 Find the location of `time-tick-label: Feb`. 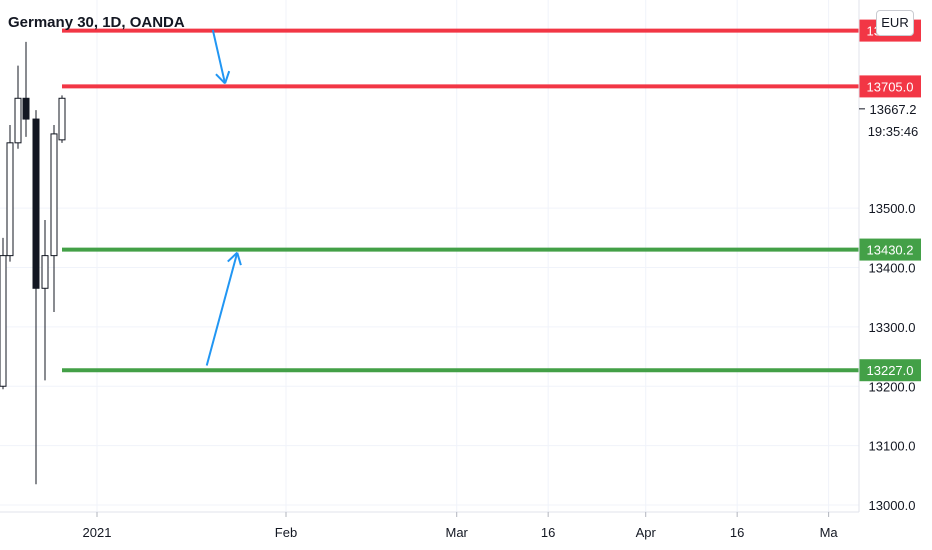

time-tick-label: Feb is located at coordinates (286, 532).